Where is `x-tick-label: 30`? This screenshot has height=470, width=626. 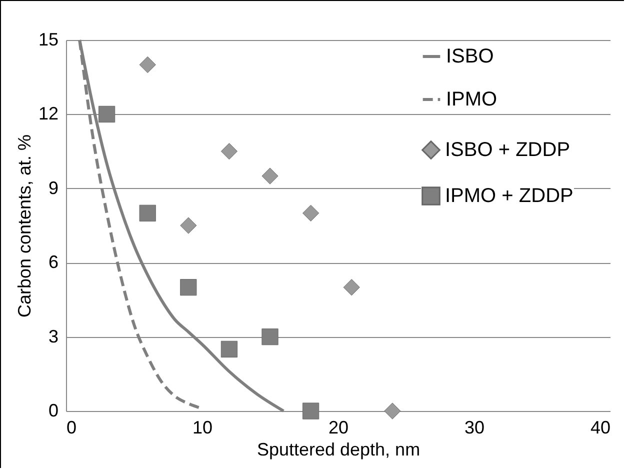
x-tick-label: 30 is located at coordinates (474, 428).